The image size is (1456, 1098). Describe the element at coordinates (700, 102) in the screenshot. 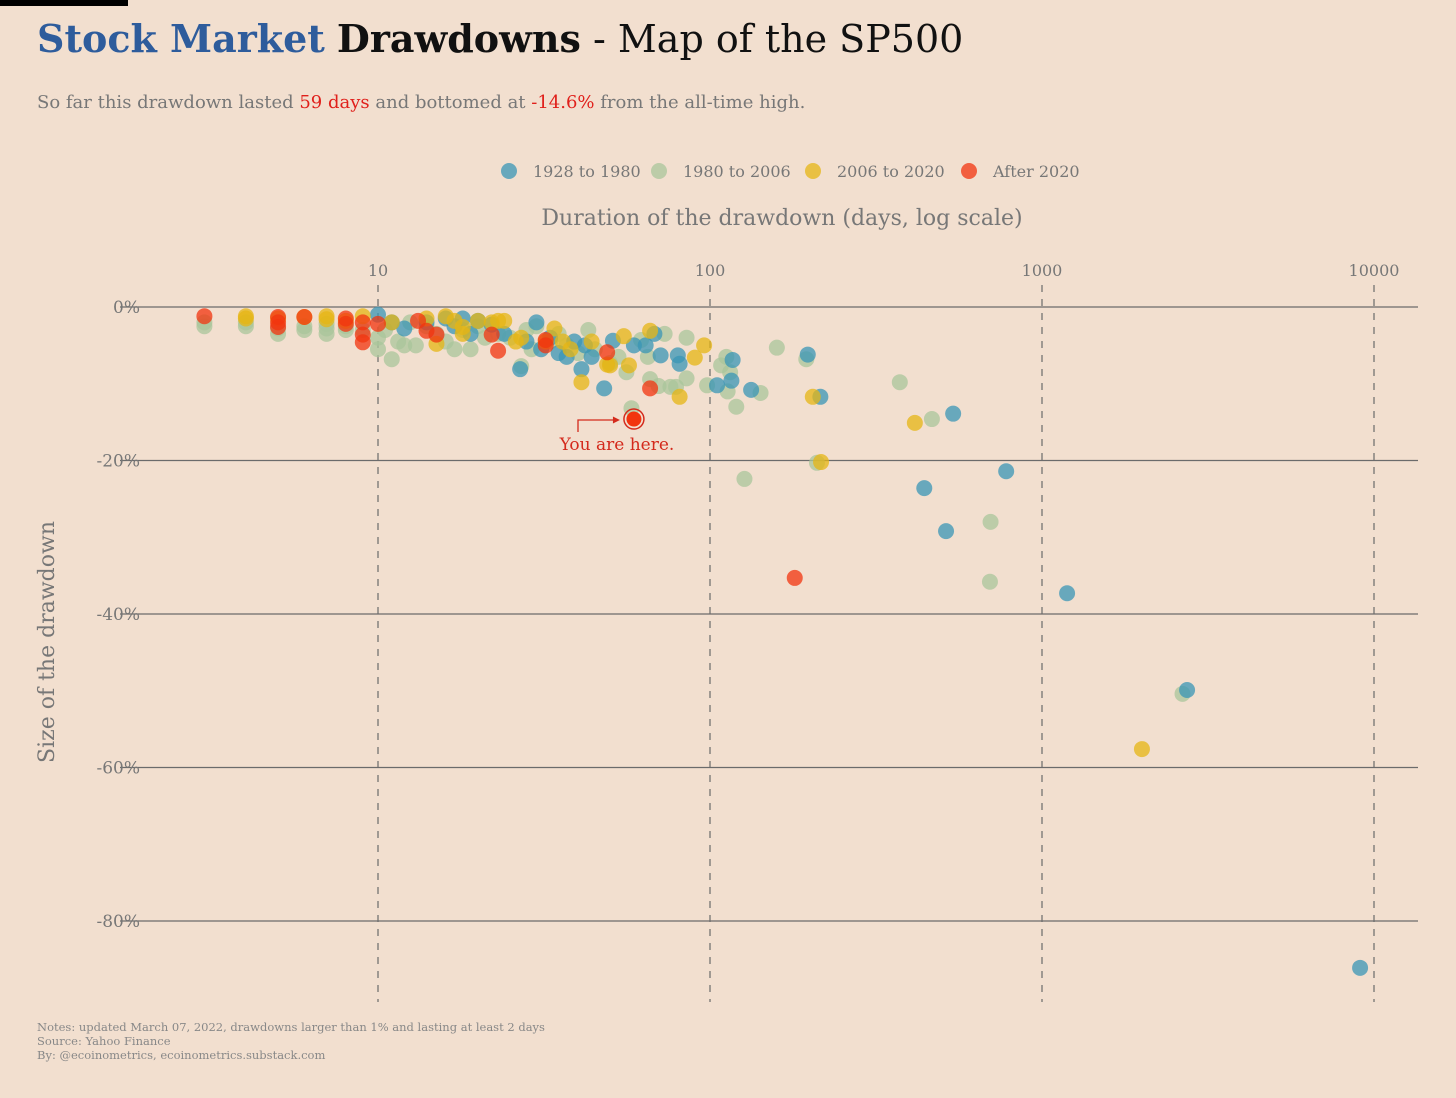

I see `subtitle-post: from the all-time high.` at that location.